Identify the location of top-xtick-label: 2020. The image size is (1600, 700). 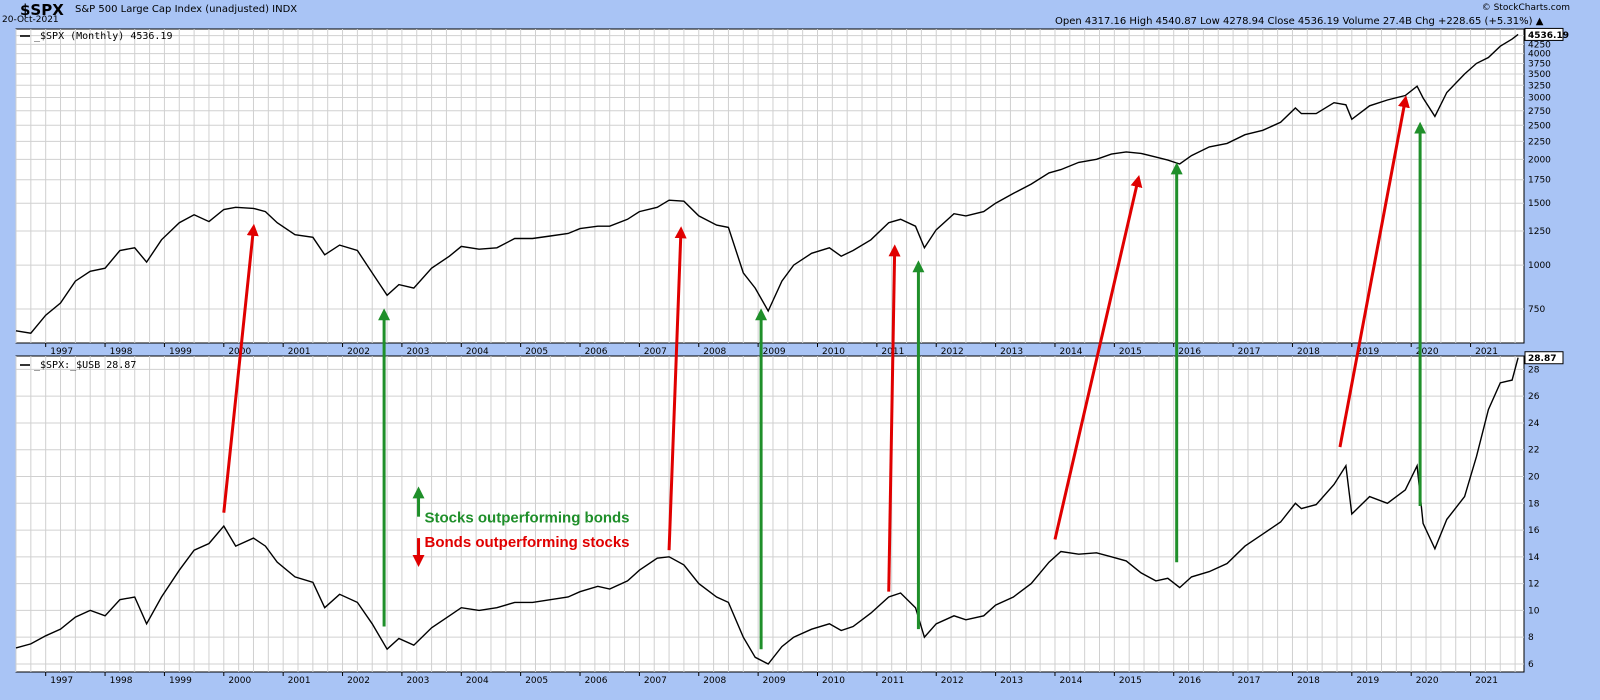
(1427, 352).